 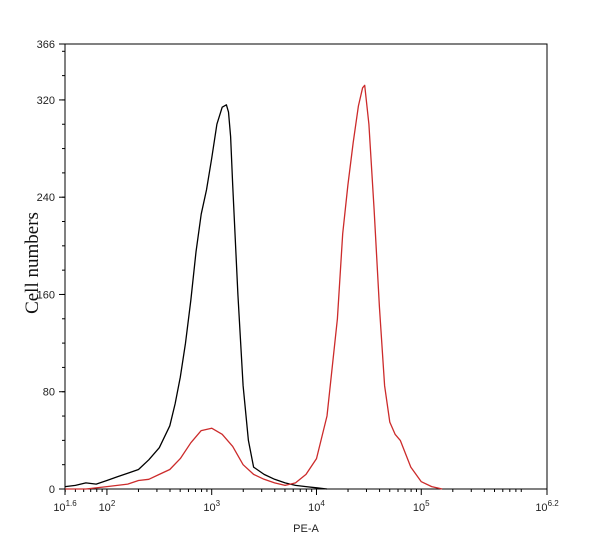 What do you see at coordinates (322, 503) in the screenshot?
I see `x-tick-exponent: 4` at bounding box center [322, 503].